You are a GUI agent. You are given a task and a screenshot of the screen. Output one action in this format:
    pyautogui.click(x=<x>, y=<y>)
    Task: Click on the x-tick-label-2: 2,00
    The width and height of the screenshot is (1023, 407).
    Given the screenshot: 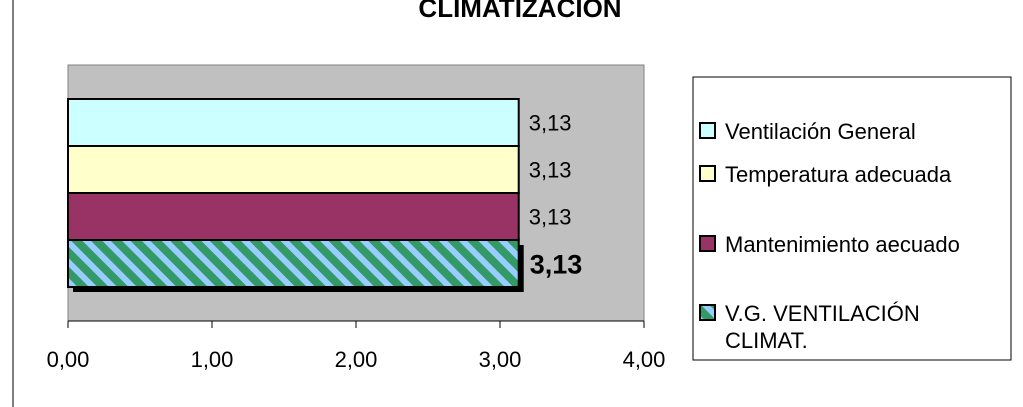 What is the action you would take?
    pyautogui.click(x=356, y=359)
    